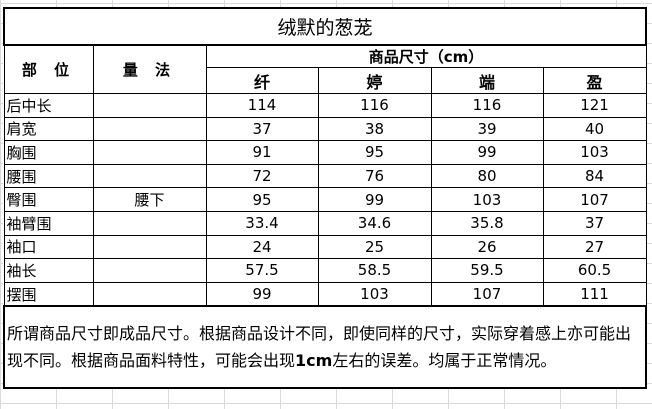 The image size is (652, 409). Describe the element at coordinates (594, 80) in the screenshot. I see `header-size: 盈` at that location.